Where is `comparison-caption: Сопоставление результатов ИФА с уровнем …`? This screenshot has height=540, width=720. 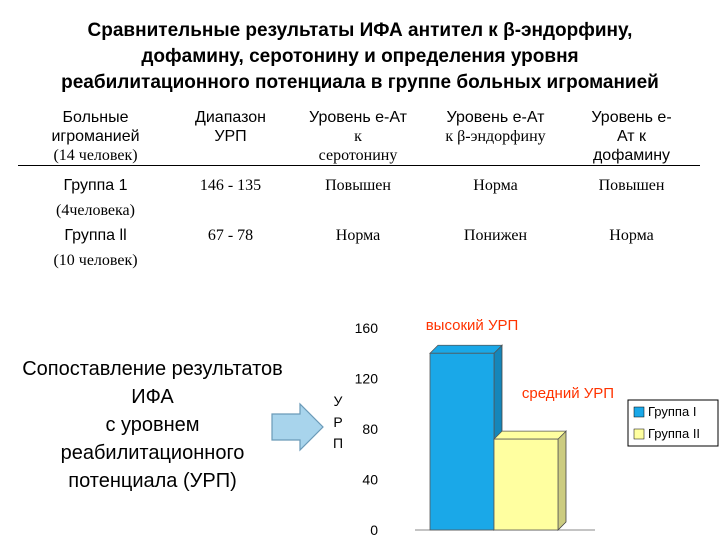
comparison-caption: Сопоставление результатов ИФА с уровнем … is located at coordinates (167, 425).